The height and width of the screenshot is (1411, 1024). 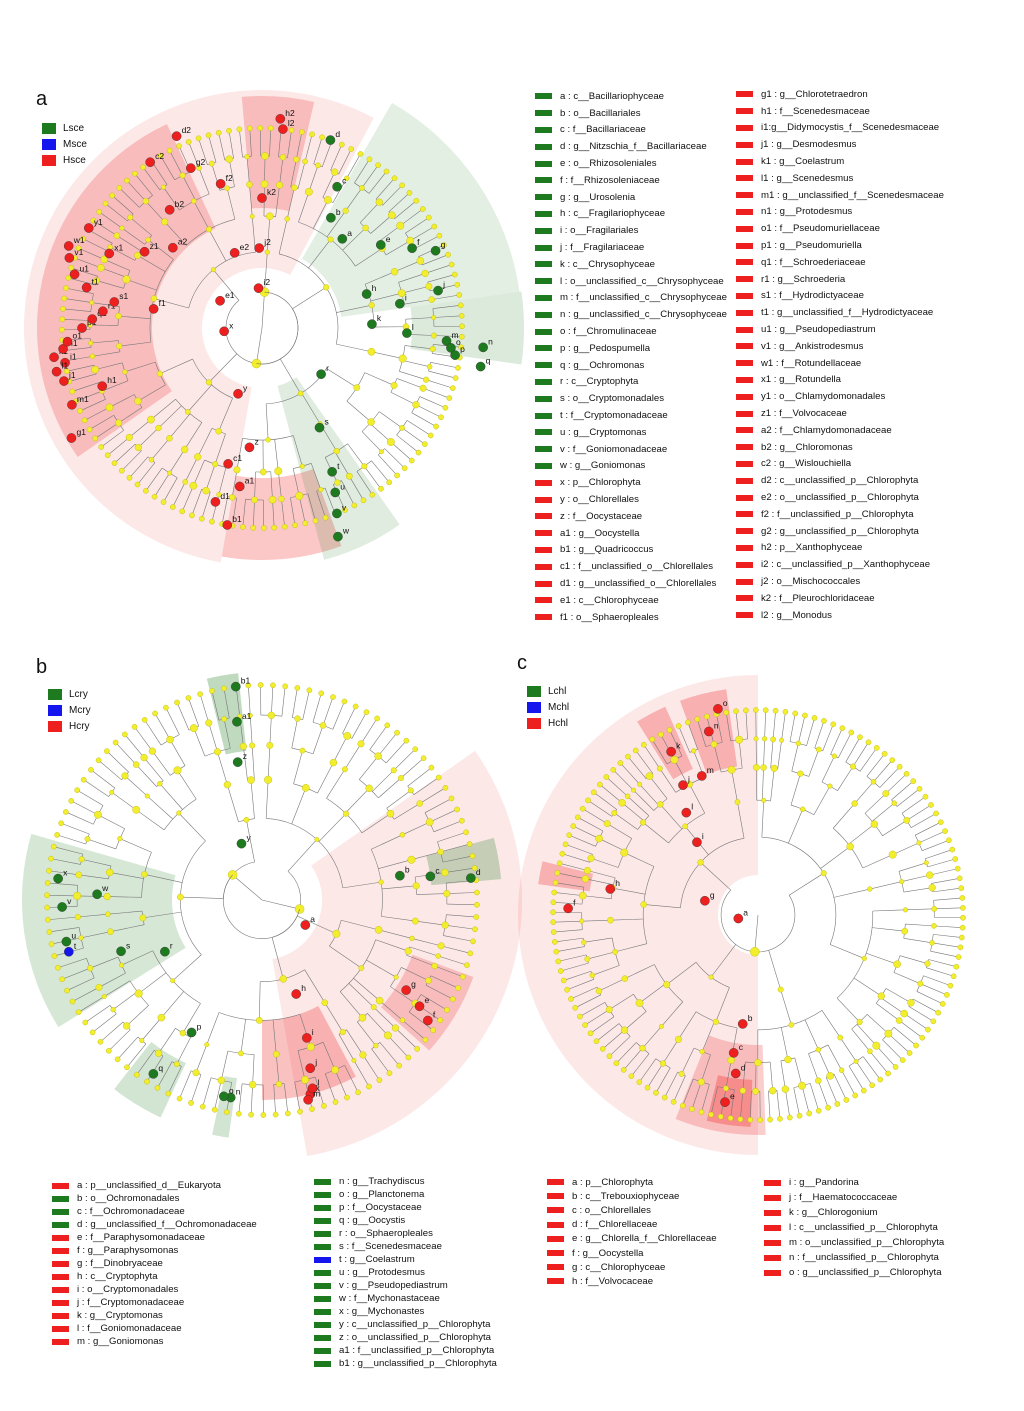 What do you see at coordinates (69, 710) in the screenshot?
I see `group-legend-b: Lcry Mcry Hcry` at bounding box center [69, 710].